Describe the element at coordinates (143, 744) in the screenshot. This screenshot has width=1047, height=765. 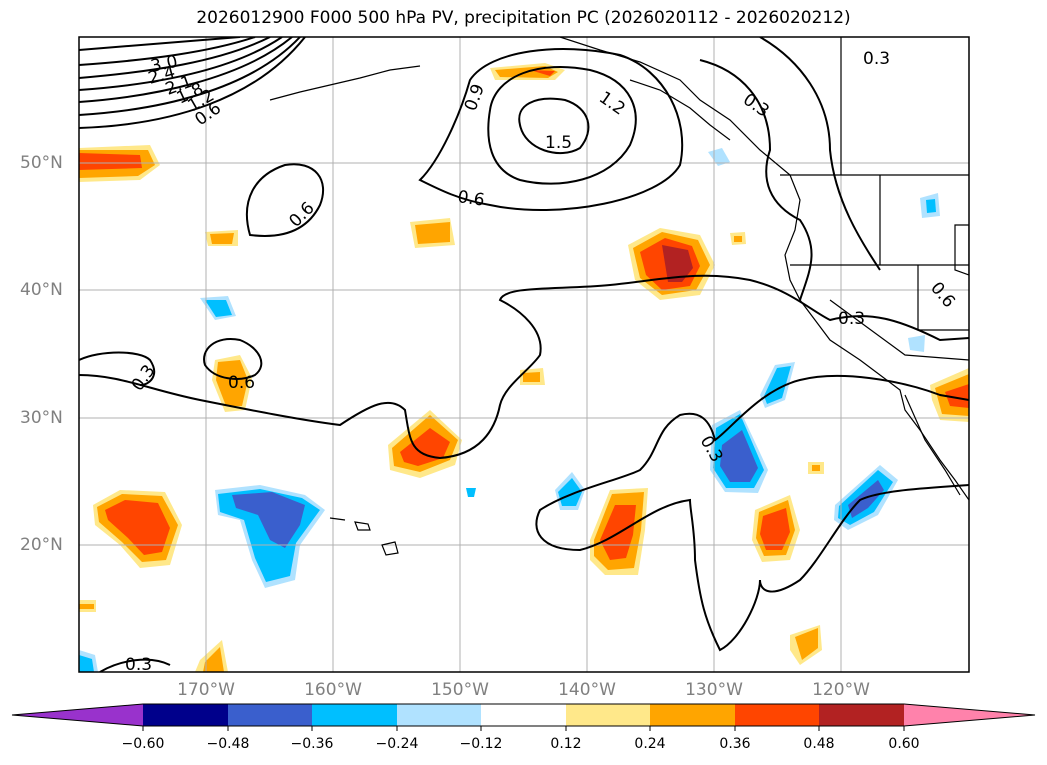
I see `colorbar-tick: −0.60` at that location.